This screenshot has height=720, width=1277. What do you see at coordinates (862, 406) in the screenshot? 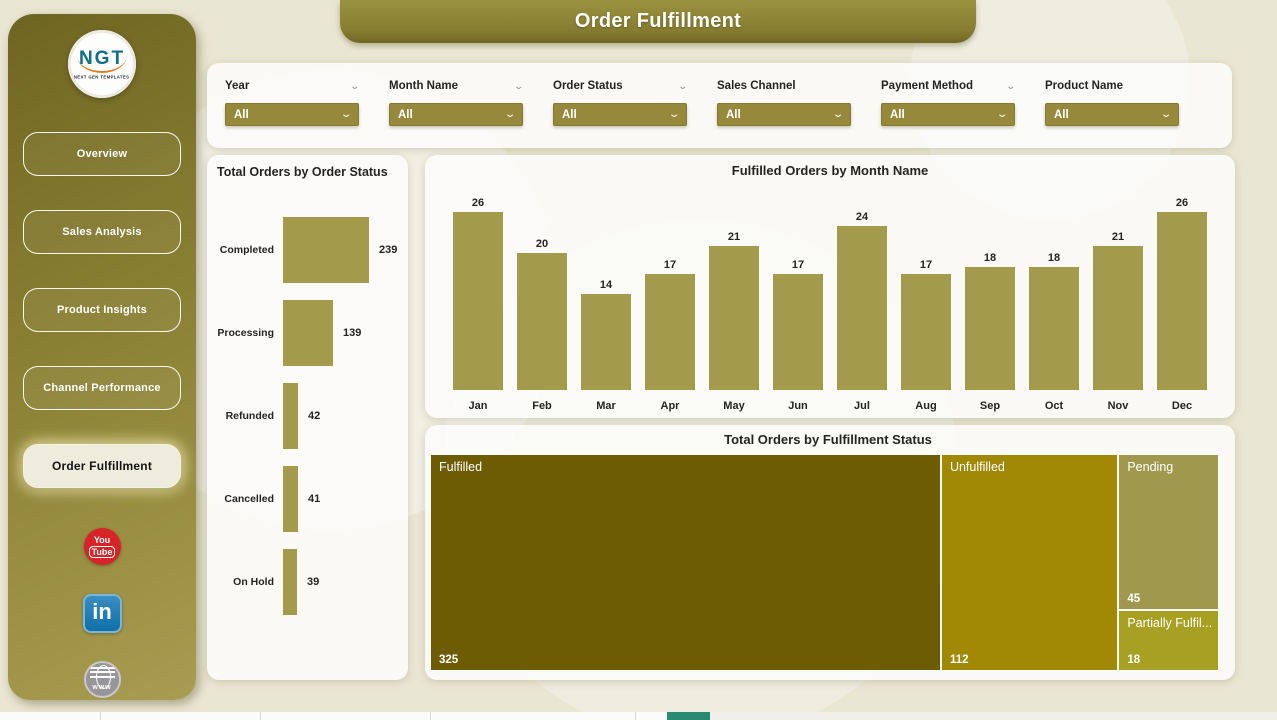
I see `axis-label: Jul` at bounding box center [862, 406].